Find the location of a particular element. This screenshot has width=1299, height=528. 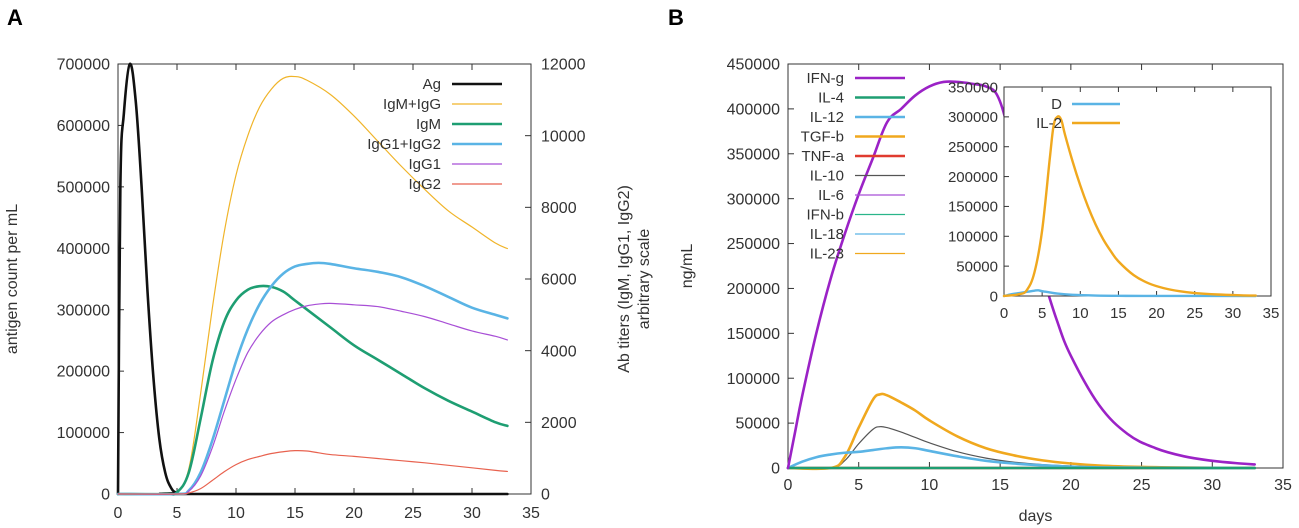

b-legend-label: IL-6 is located at coordinates (831, 195).